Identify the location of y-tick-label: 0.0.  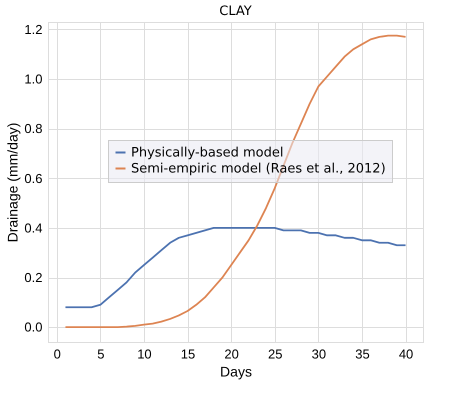
(33, 327).